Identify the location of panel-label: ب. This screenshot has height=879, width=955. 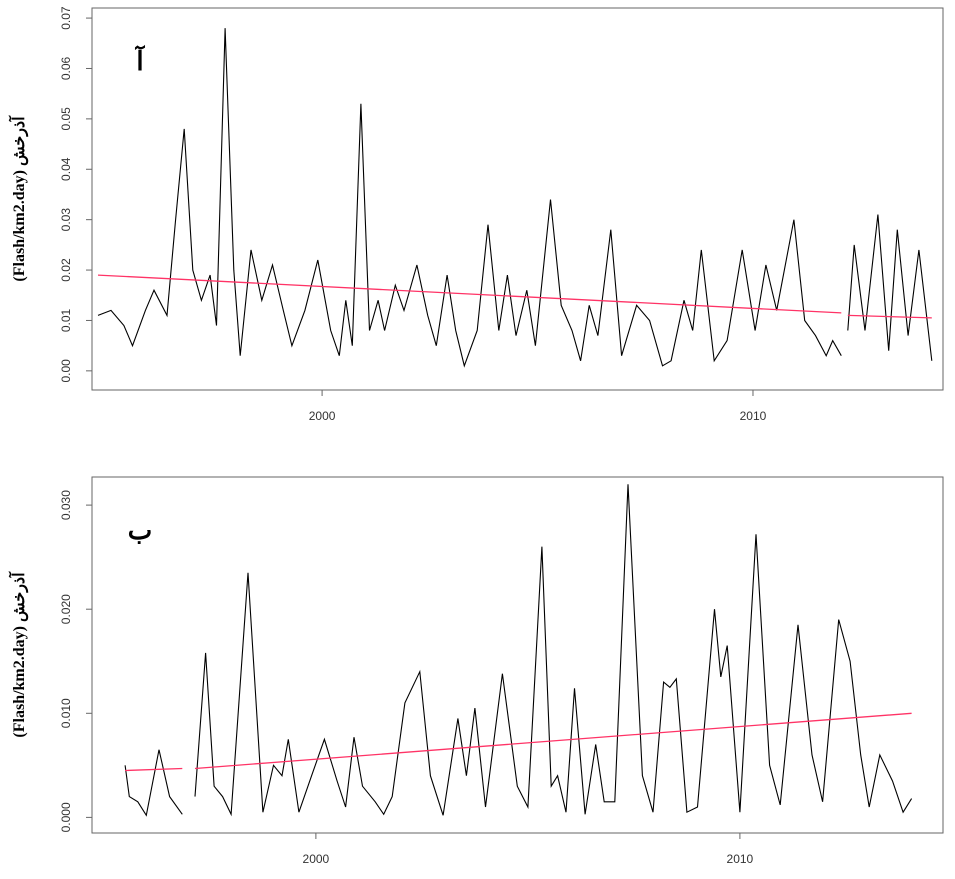
(140, 531).